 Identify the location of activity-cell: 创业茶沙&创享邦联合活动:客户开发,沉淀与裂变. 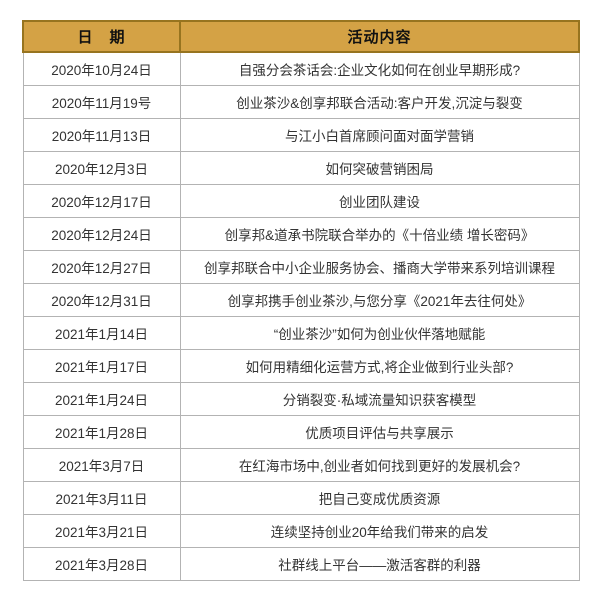
(379, 102).